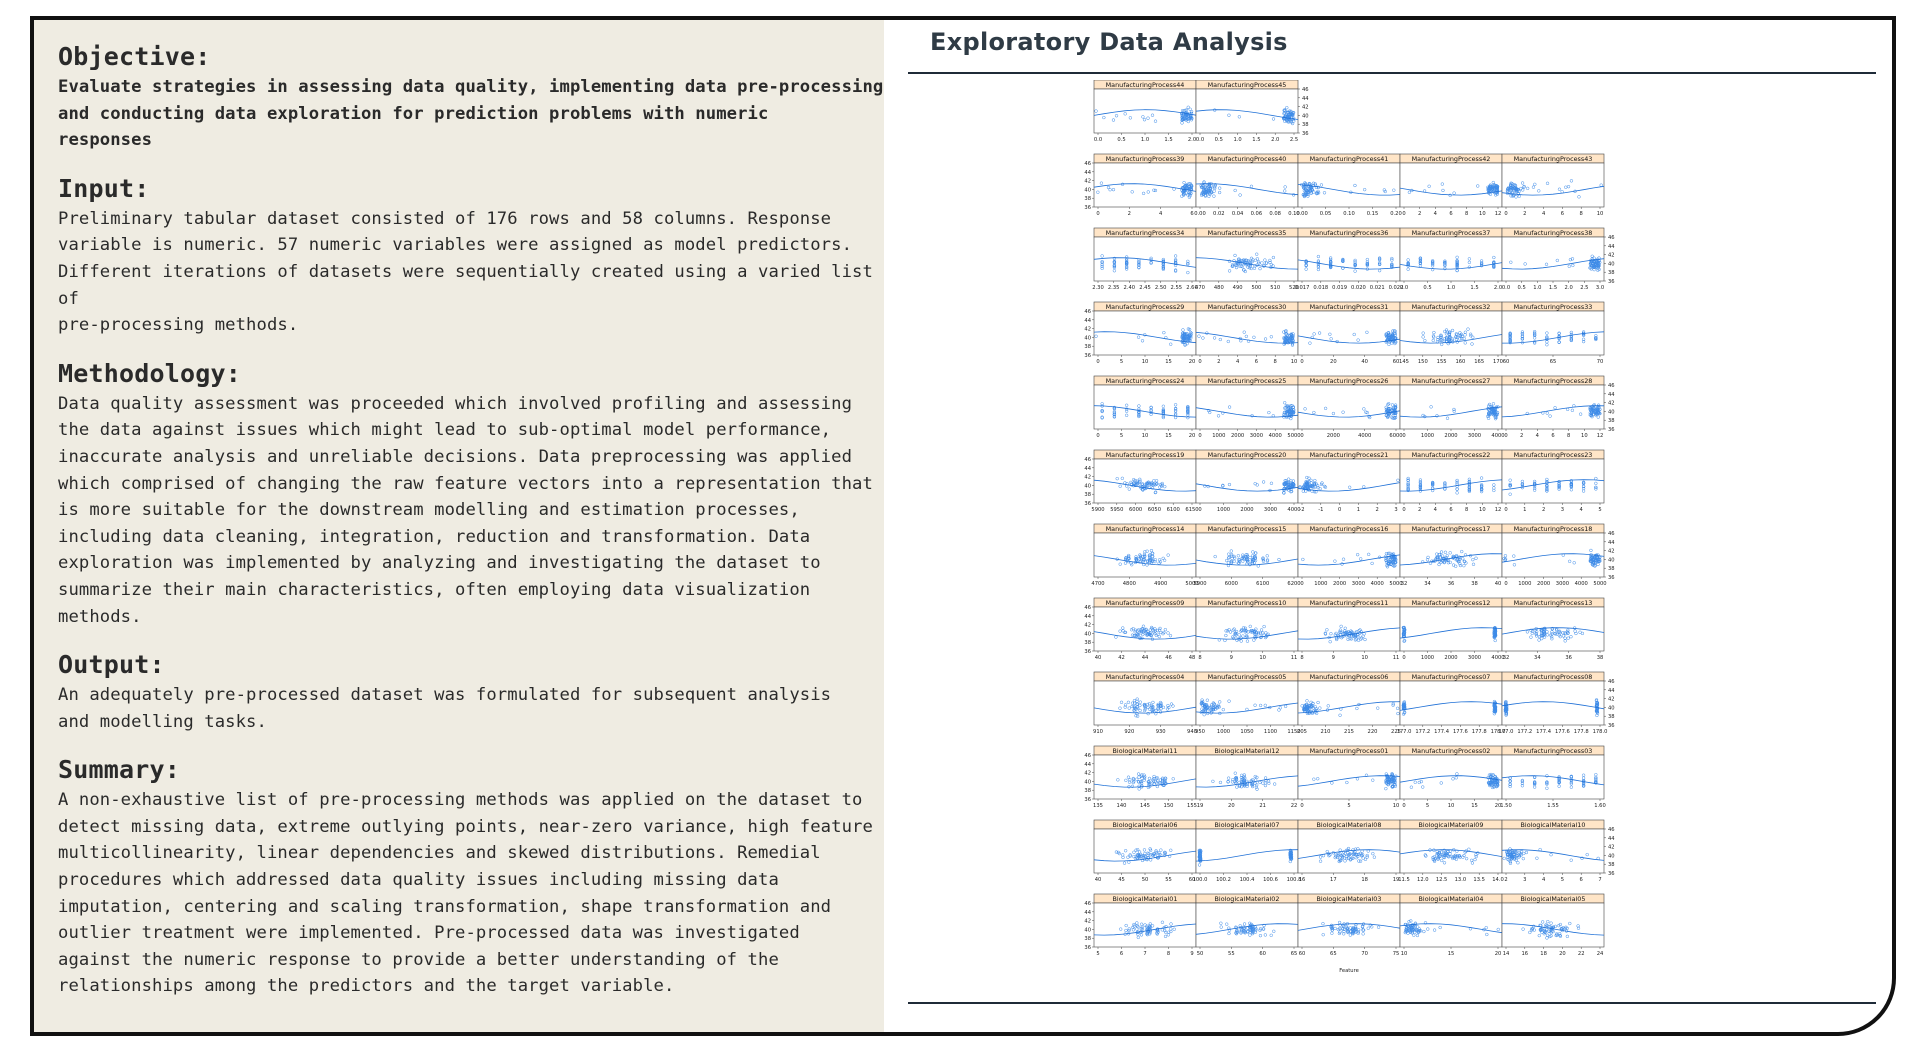 This screenshot has width=1912, height=1048. What do you see at coordinates (1581, 732) in the screenshot?
I see `x-tick-label: 177.8` at bounding box center [1581, 732].